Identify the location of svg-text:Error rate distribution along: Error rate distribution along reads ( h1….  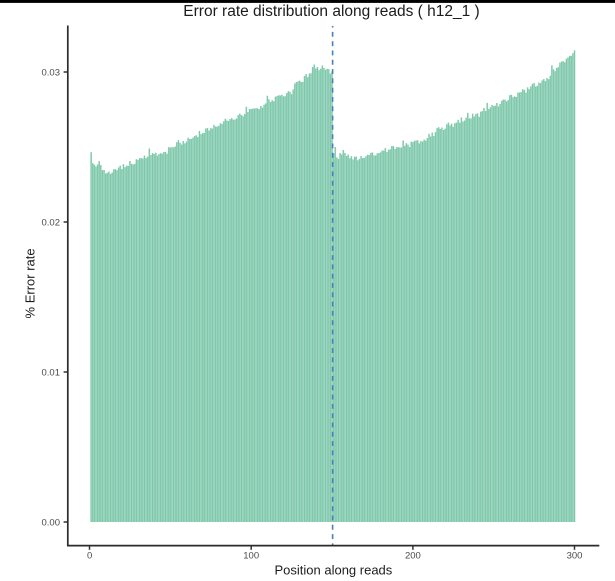
(331, 11).